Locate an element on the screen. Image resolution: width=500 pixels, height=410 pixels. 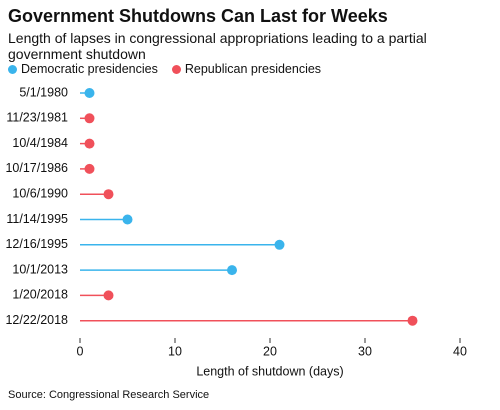
legend-label: Democratic presidencies is located at coordinates (89, 69).